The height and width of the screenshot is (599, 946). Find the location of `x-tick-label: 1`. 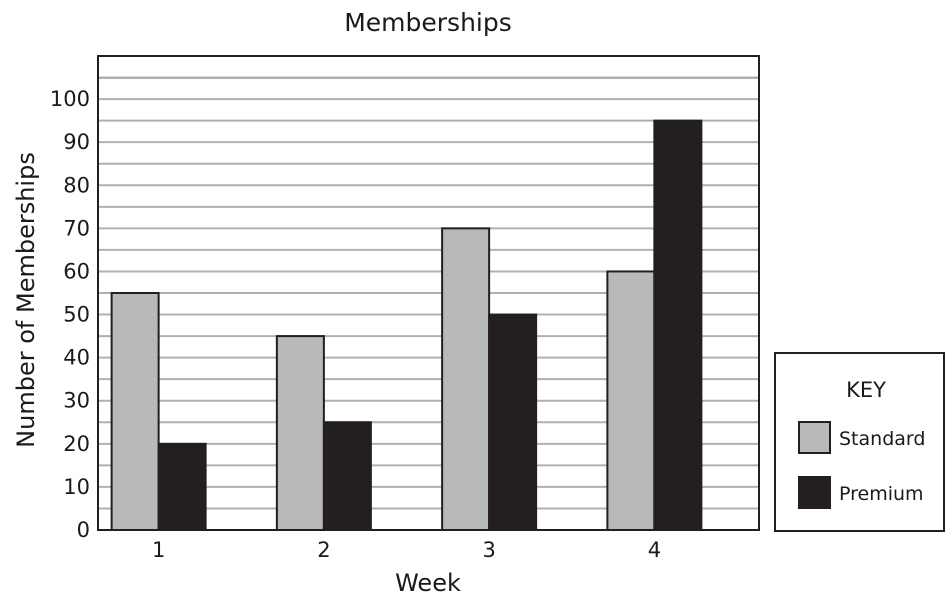

x-tick-label: 1 is located at coordinates (158, 550).